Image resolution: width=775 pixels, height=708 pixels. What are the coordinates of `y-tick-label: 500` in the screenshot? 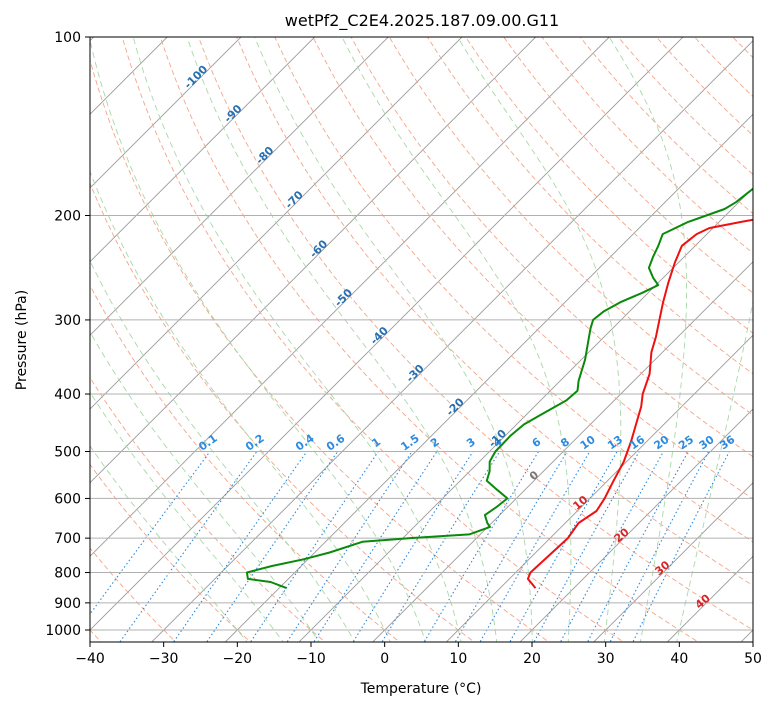 It's located at (67, 452).